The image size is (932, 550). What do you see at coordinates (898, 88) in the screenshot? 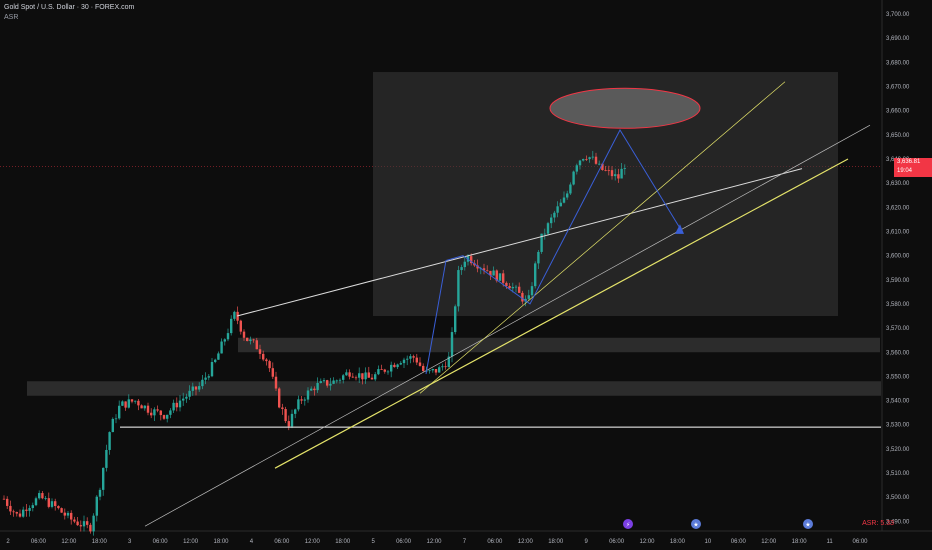
I see `y-tick-label: 3,670.00` at bounding box center [898, 88].